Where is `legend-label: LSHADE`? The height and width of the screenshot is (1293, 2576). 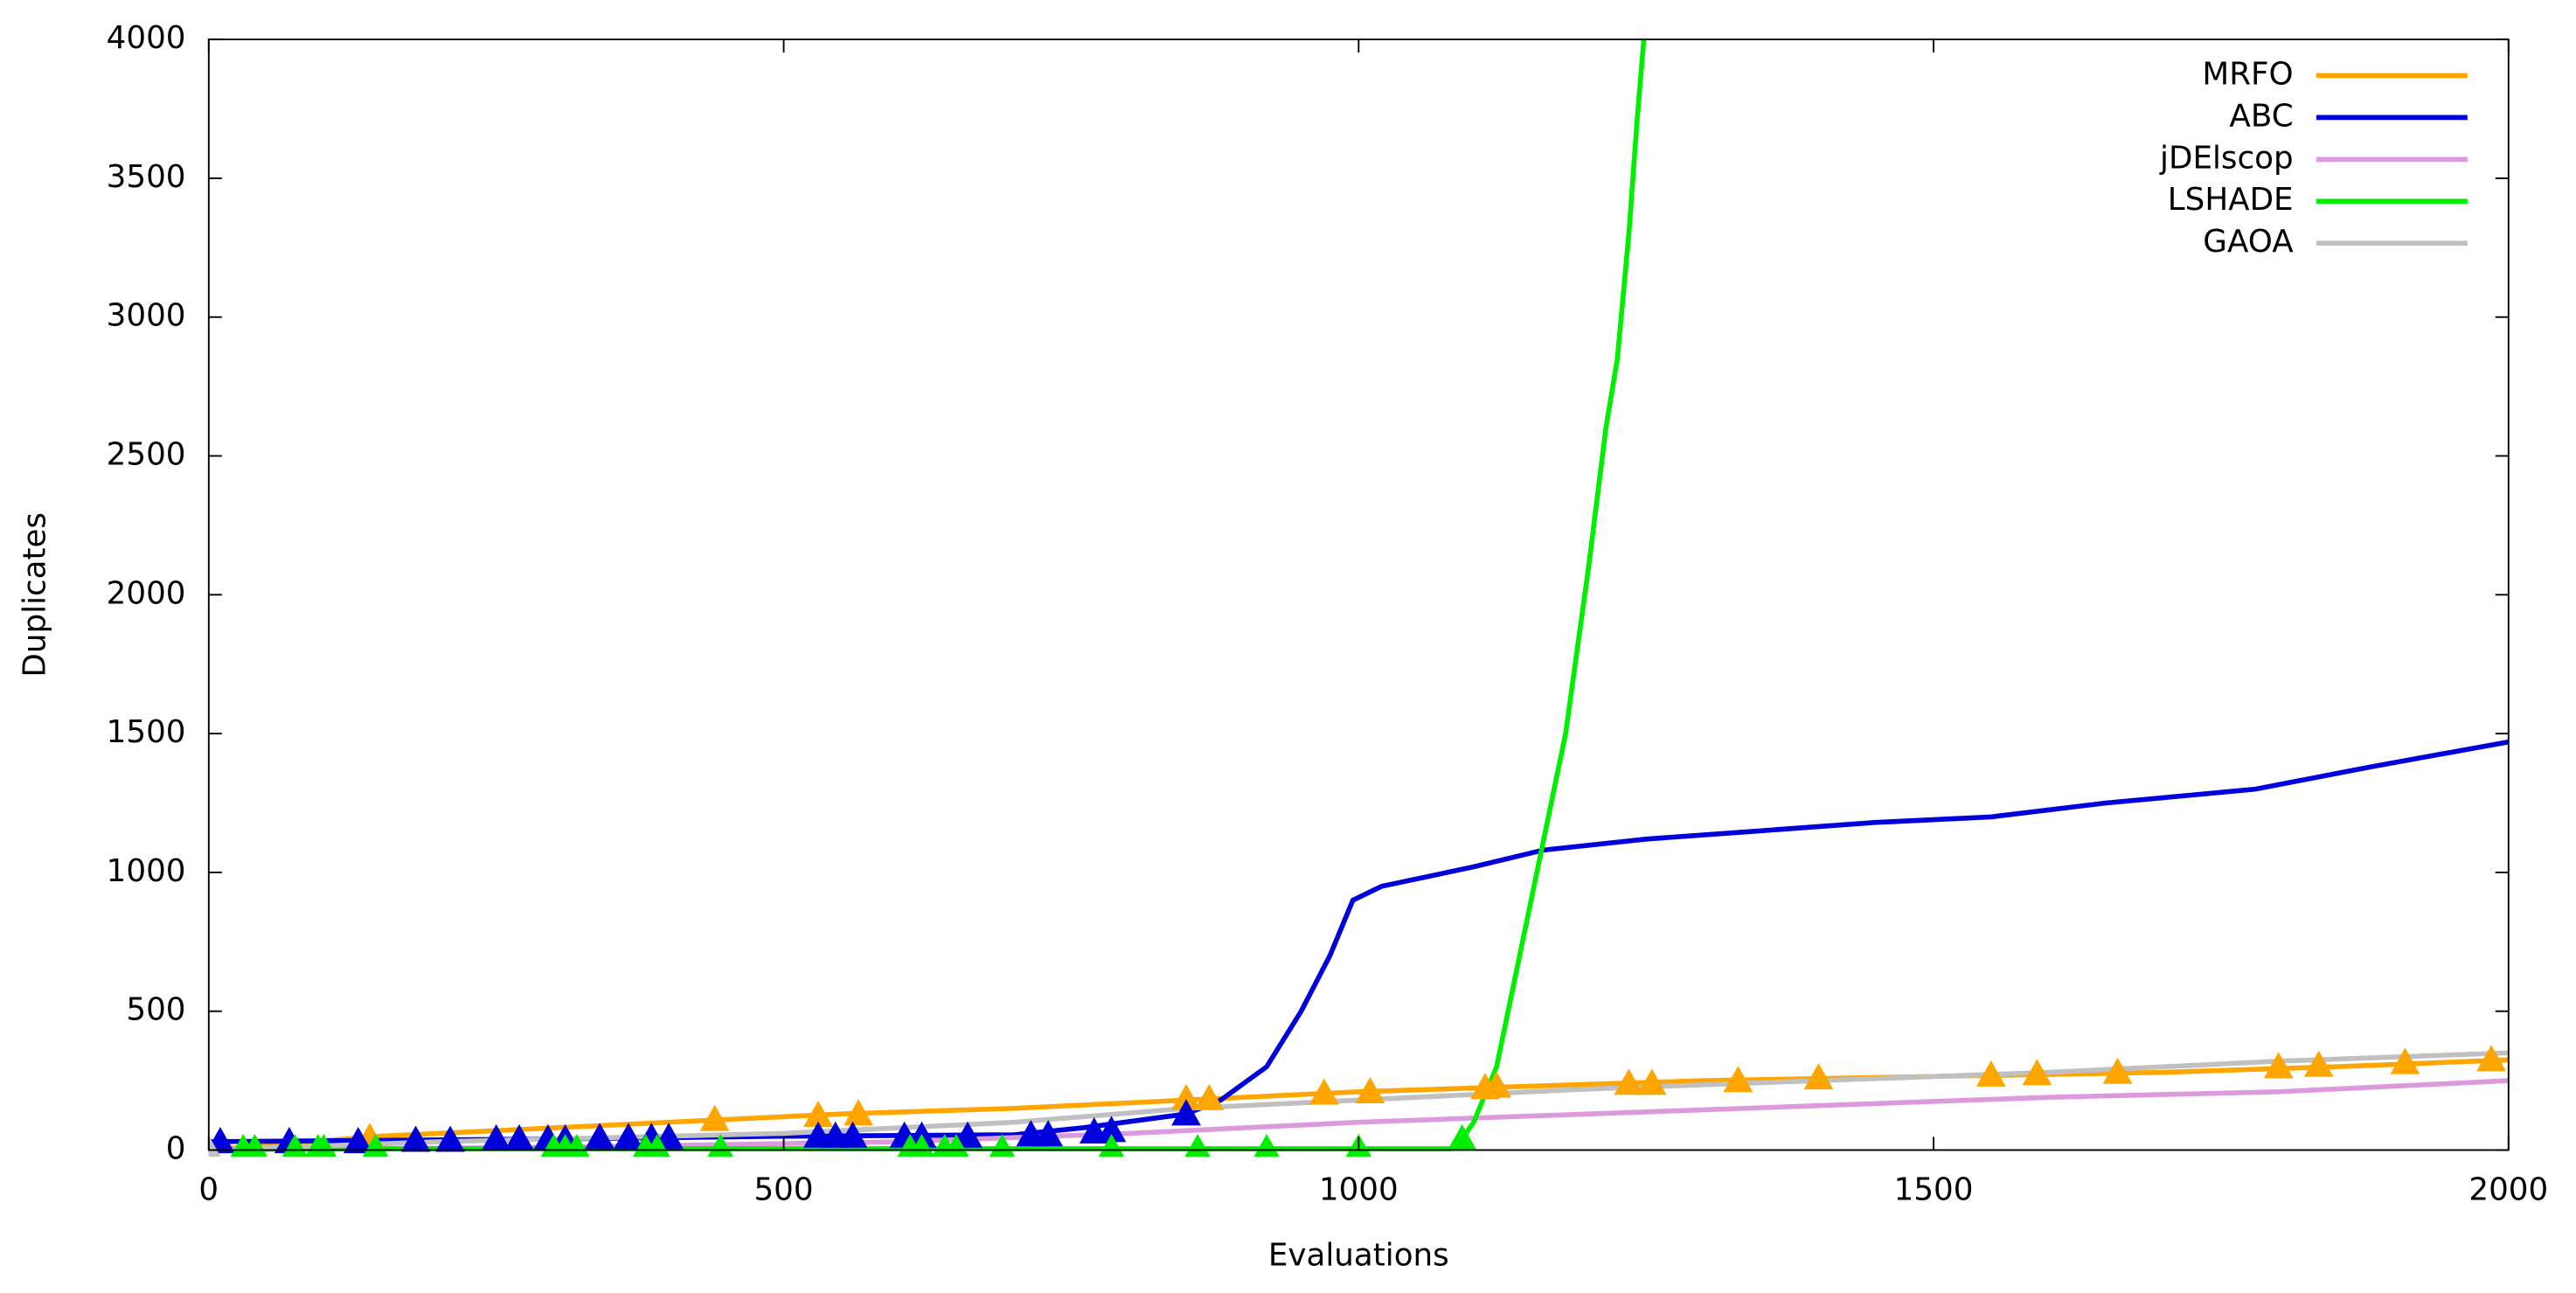 legend-label: LSHADE is located at coordinates (2231, 200).